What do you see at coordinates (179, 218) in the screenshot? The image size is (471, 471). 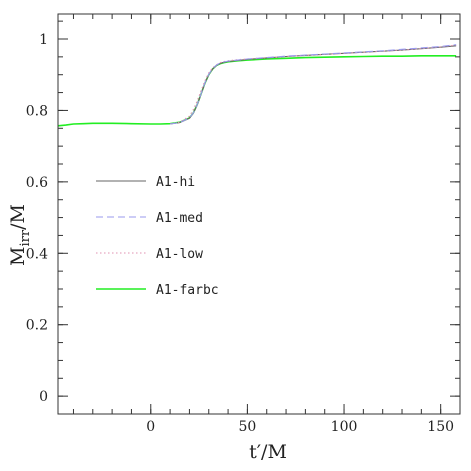 I see `legend-label-a1-med: A1-med` at bounding box center [179, 218].